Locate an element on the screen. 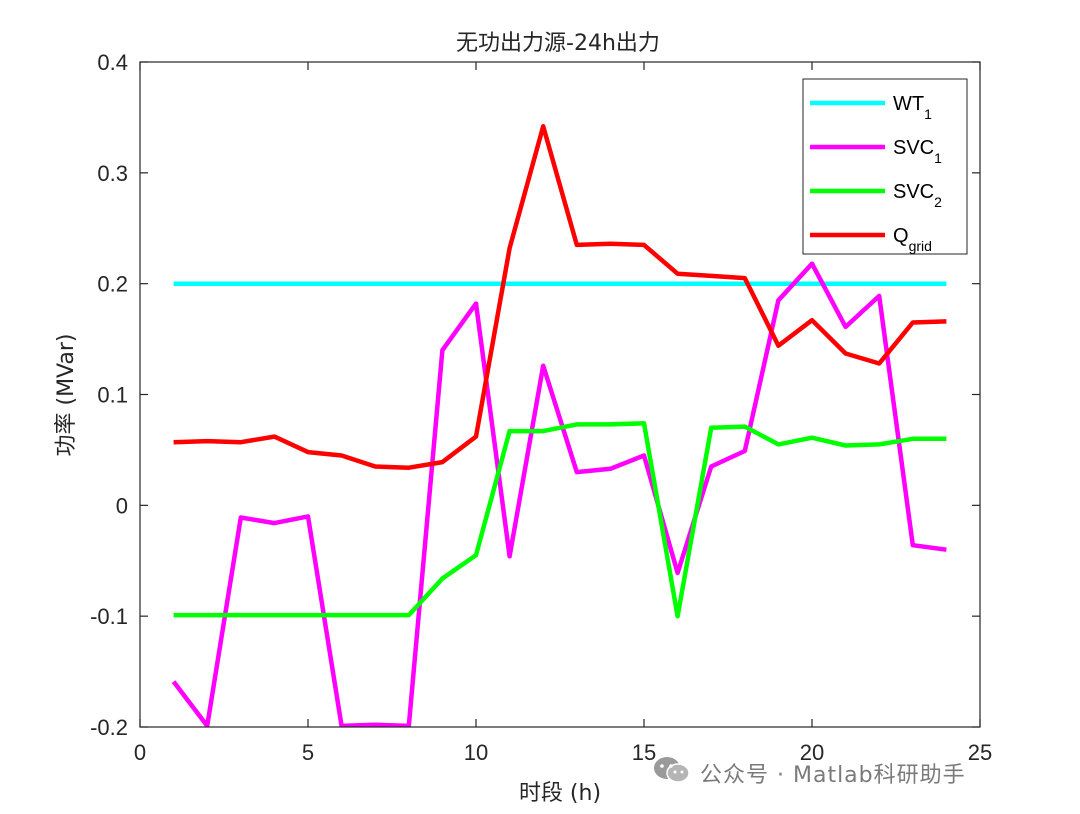  y-tick-label: 0.4 is located at coordinates (112, 62).